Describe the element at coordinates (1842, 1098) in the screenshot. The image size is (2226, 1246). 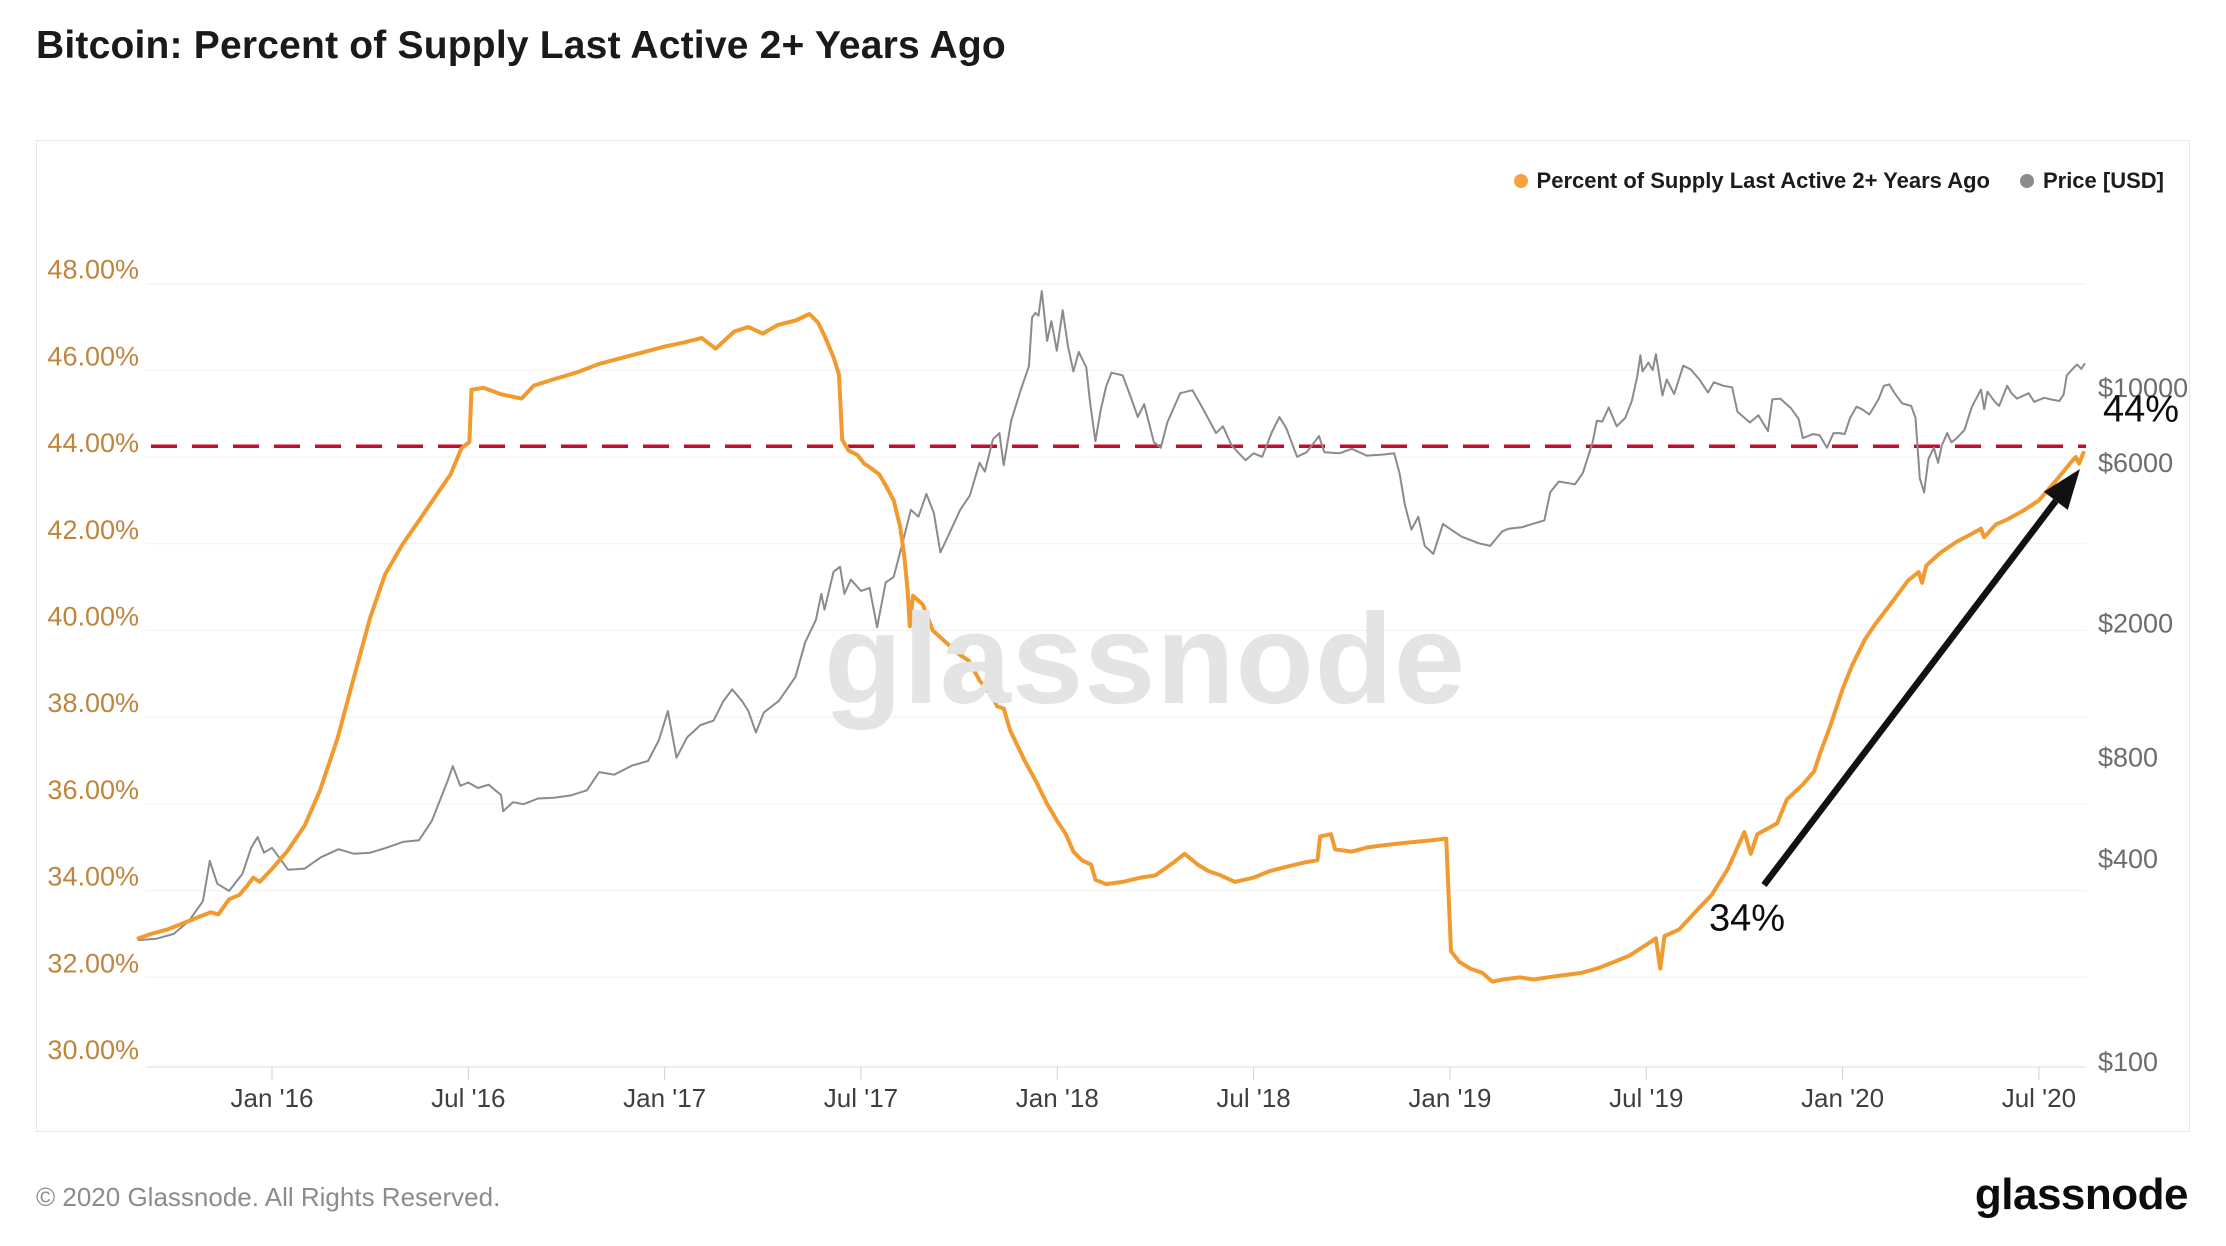
I see `svg-text: Jan '20` at that location.